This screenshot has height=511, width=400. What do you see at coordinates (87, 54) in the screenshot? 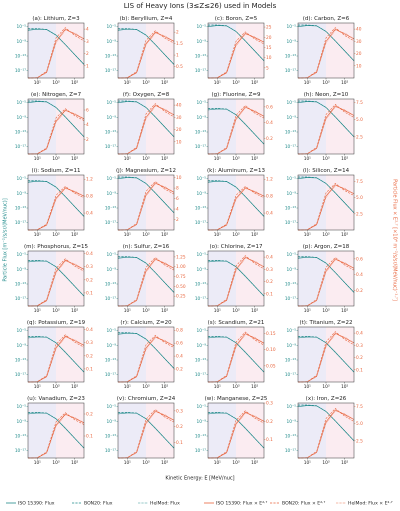
I see `y2-tick-label: 2` at bounding box center [87, 54].